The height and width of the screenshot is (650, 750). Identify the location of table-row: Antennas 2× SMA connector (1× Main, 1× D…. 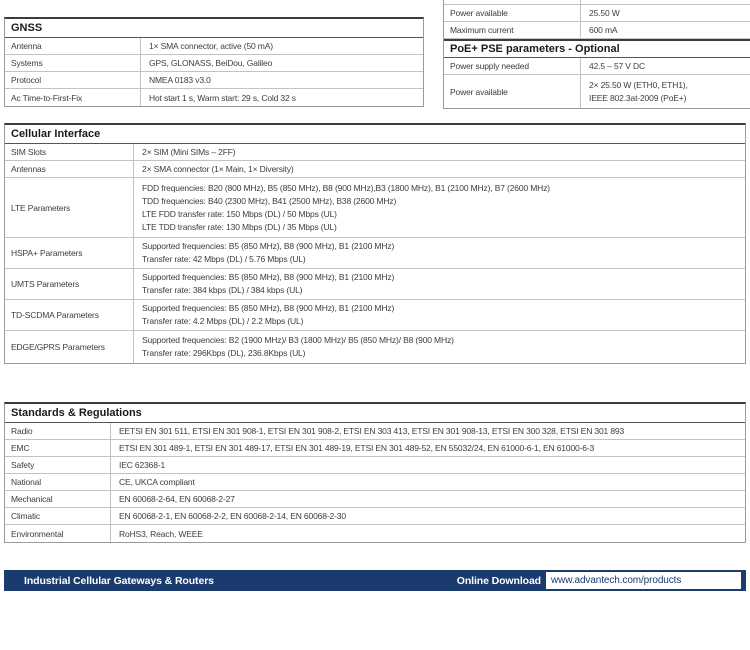
(375, 169).